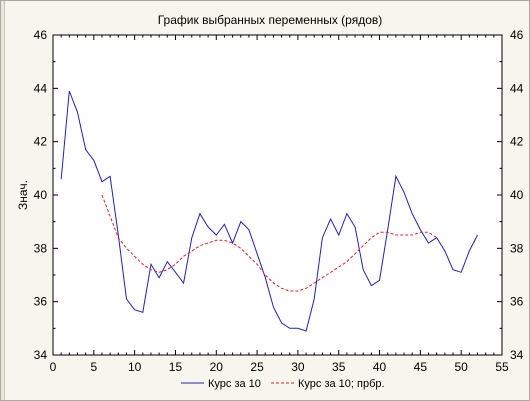 This screenshot has width=530, height=401. What do you see at coordinates (517, 355) in the screenshot?
I see `y-tick-label-right-34: 34` at bounding box center [517, 355].